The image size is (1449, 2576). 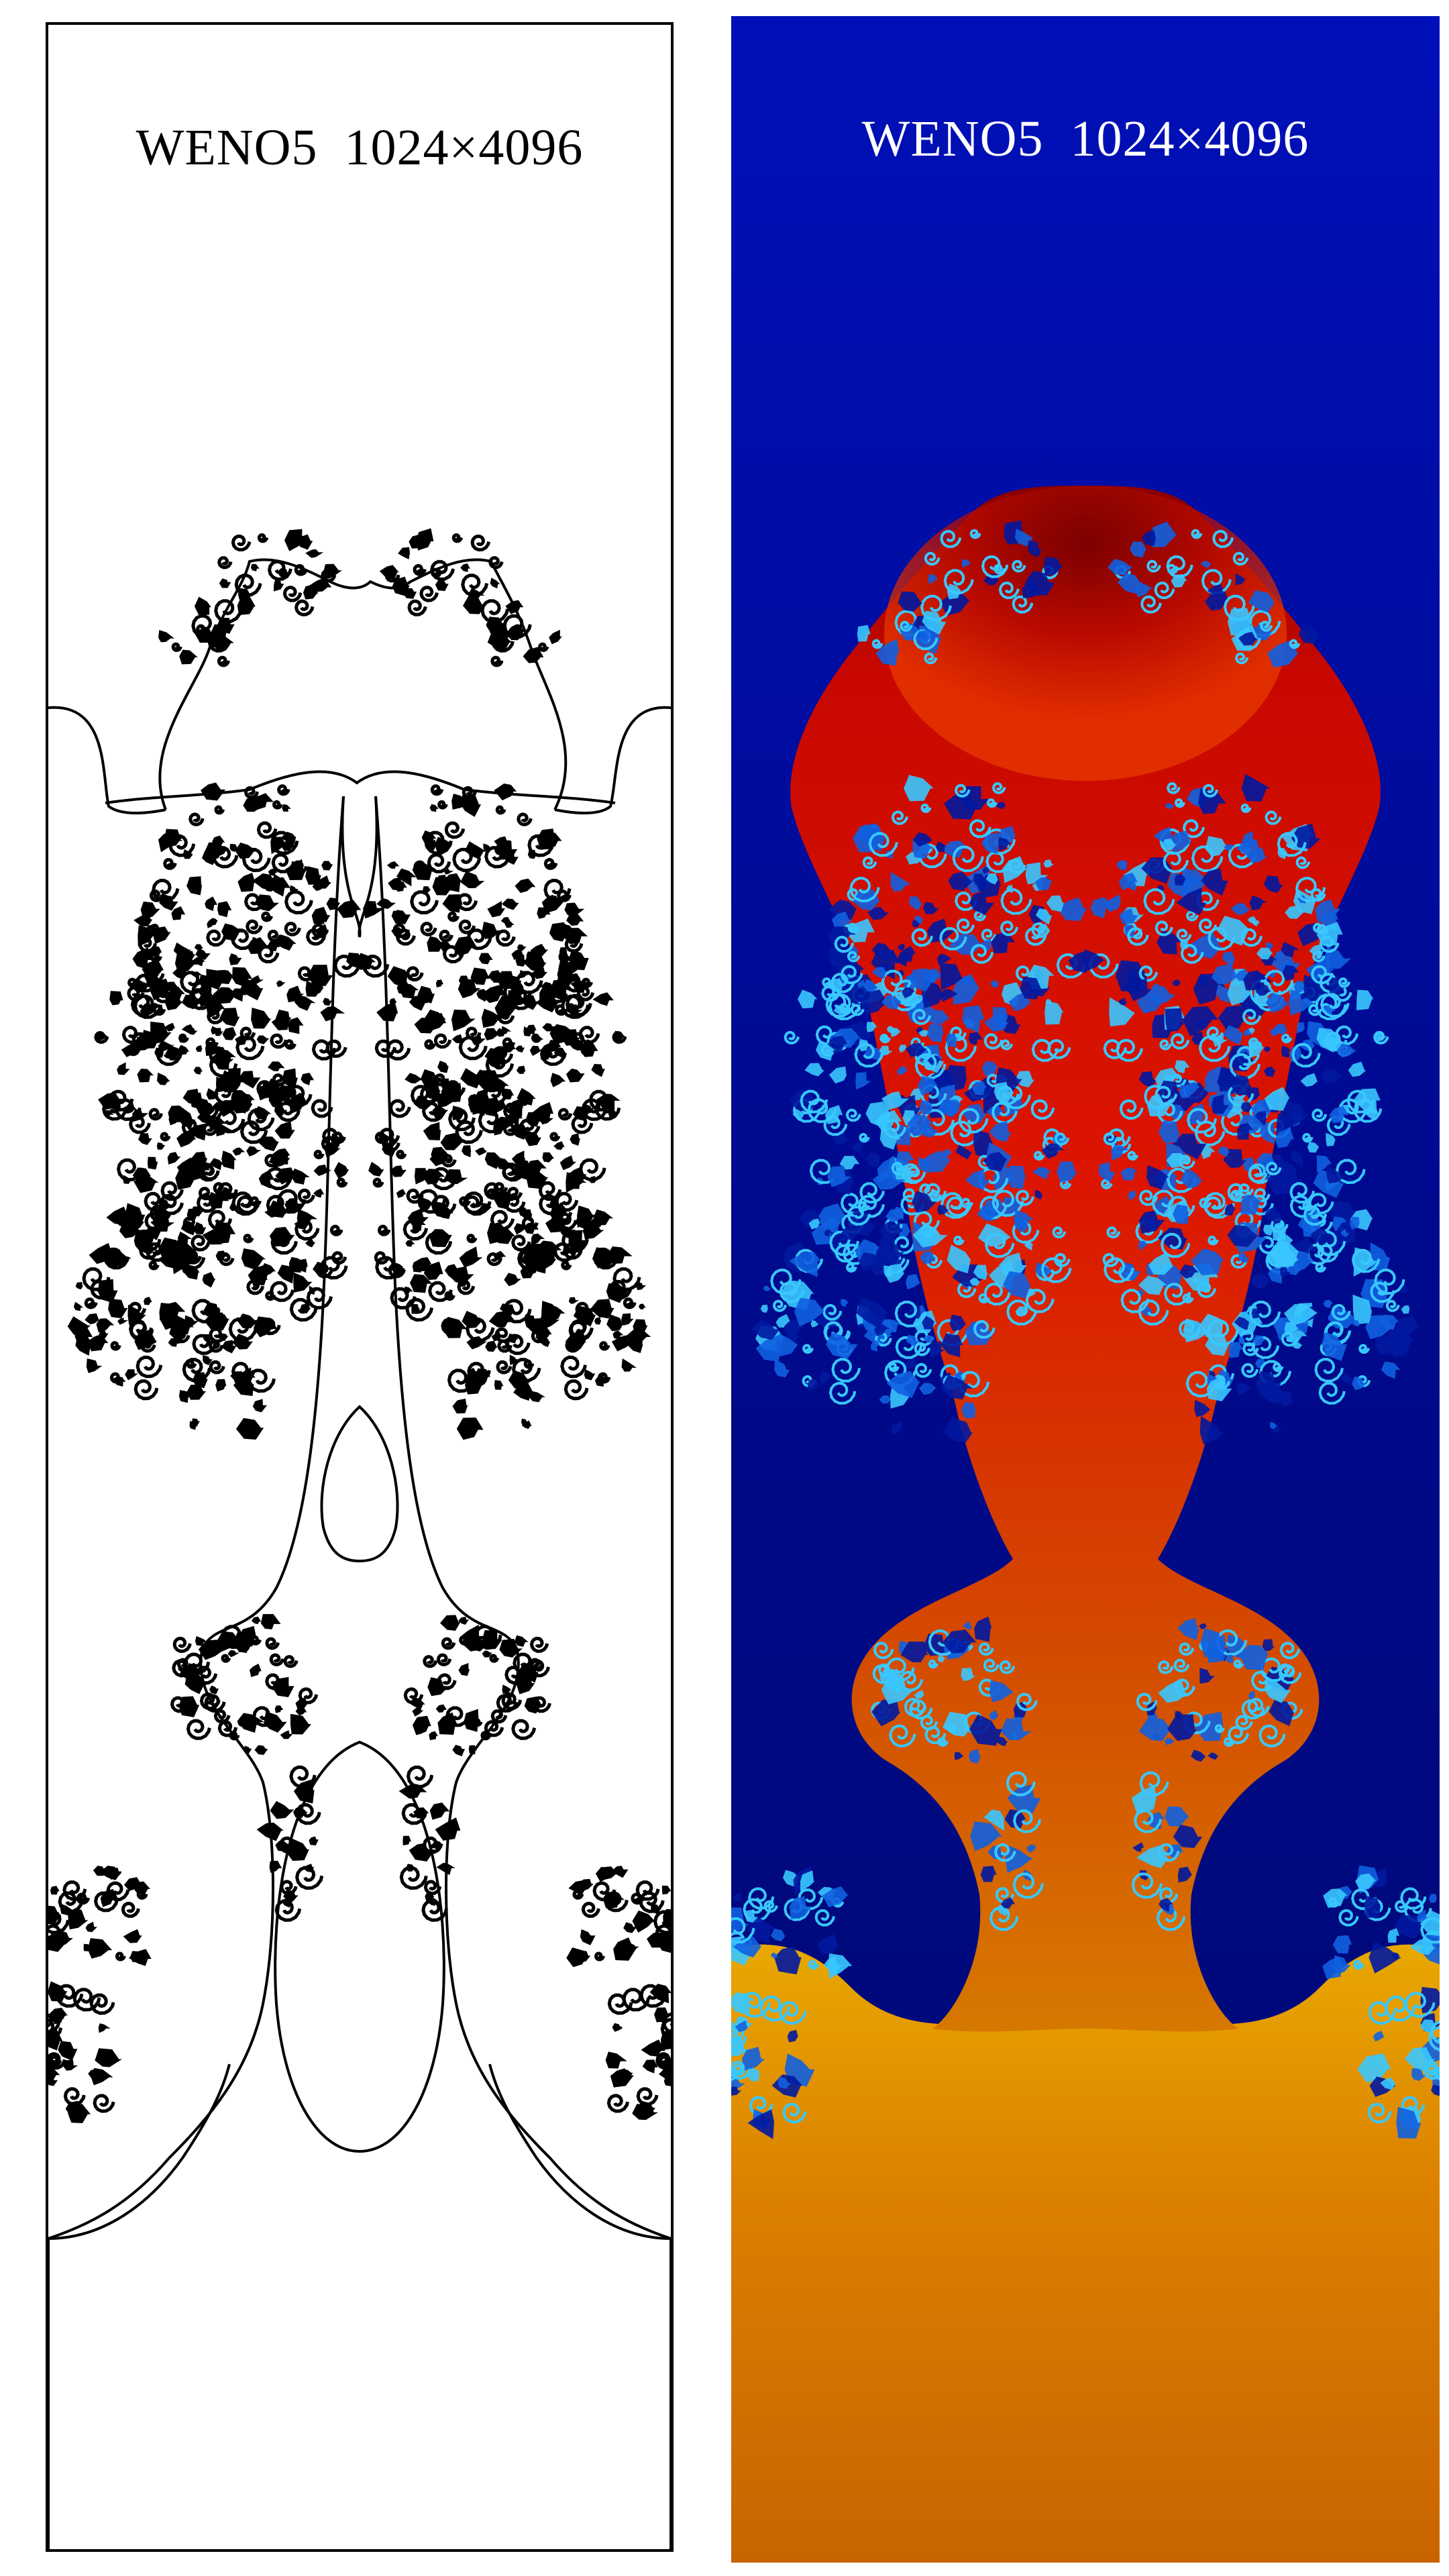 What do you see at coordinates (579, 2151) in the screenshot?
I see `contour-bottom-loop-right` at bounding box center [579, 2151].